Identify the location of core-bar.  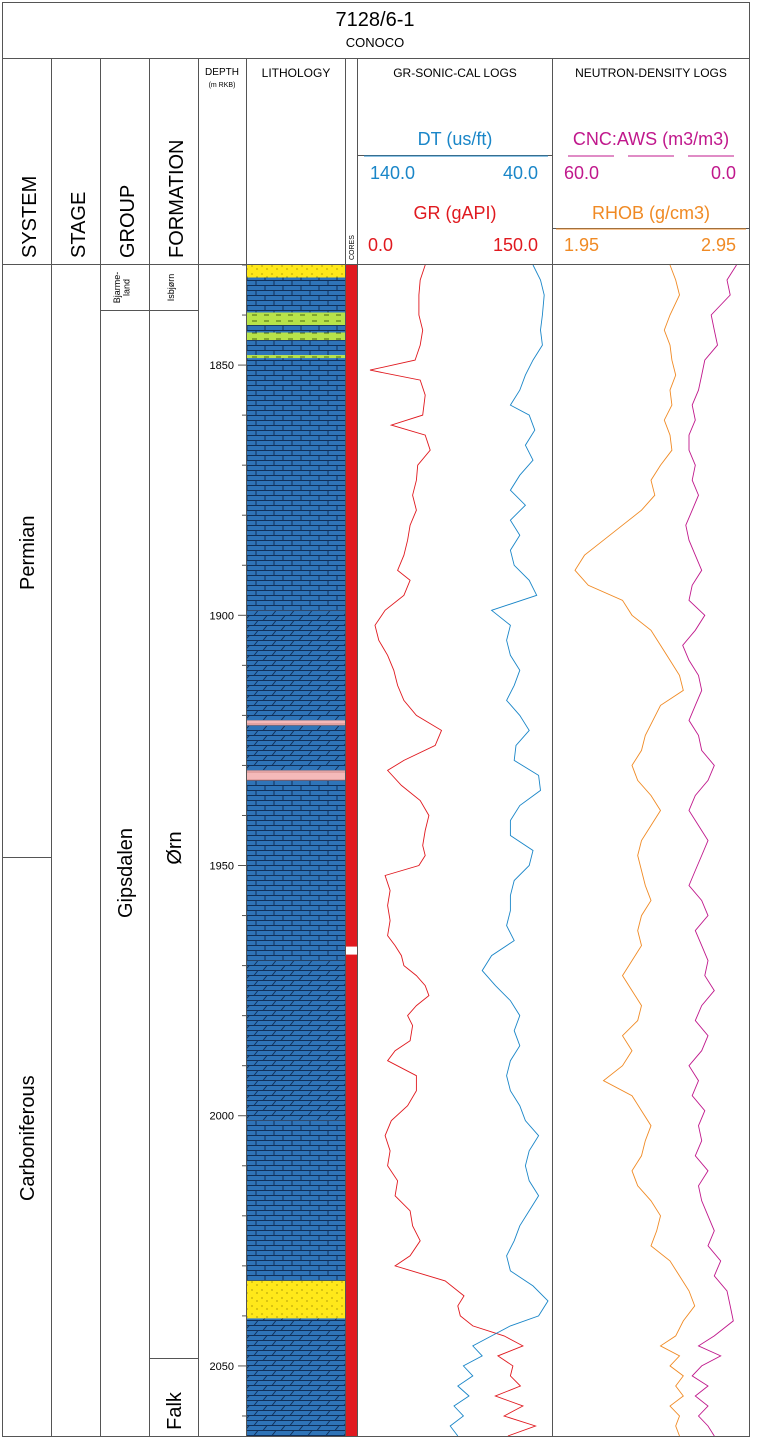
(351, 850).